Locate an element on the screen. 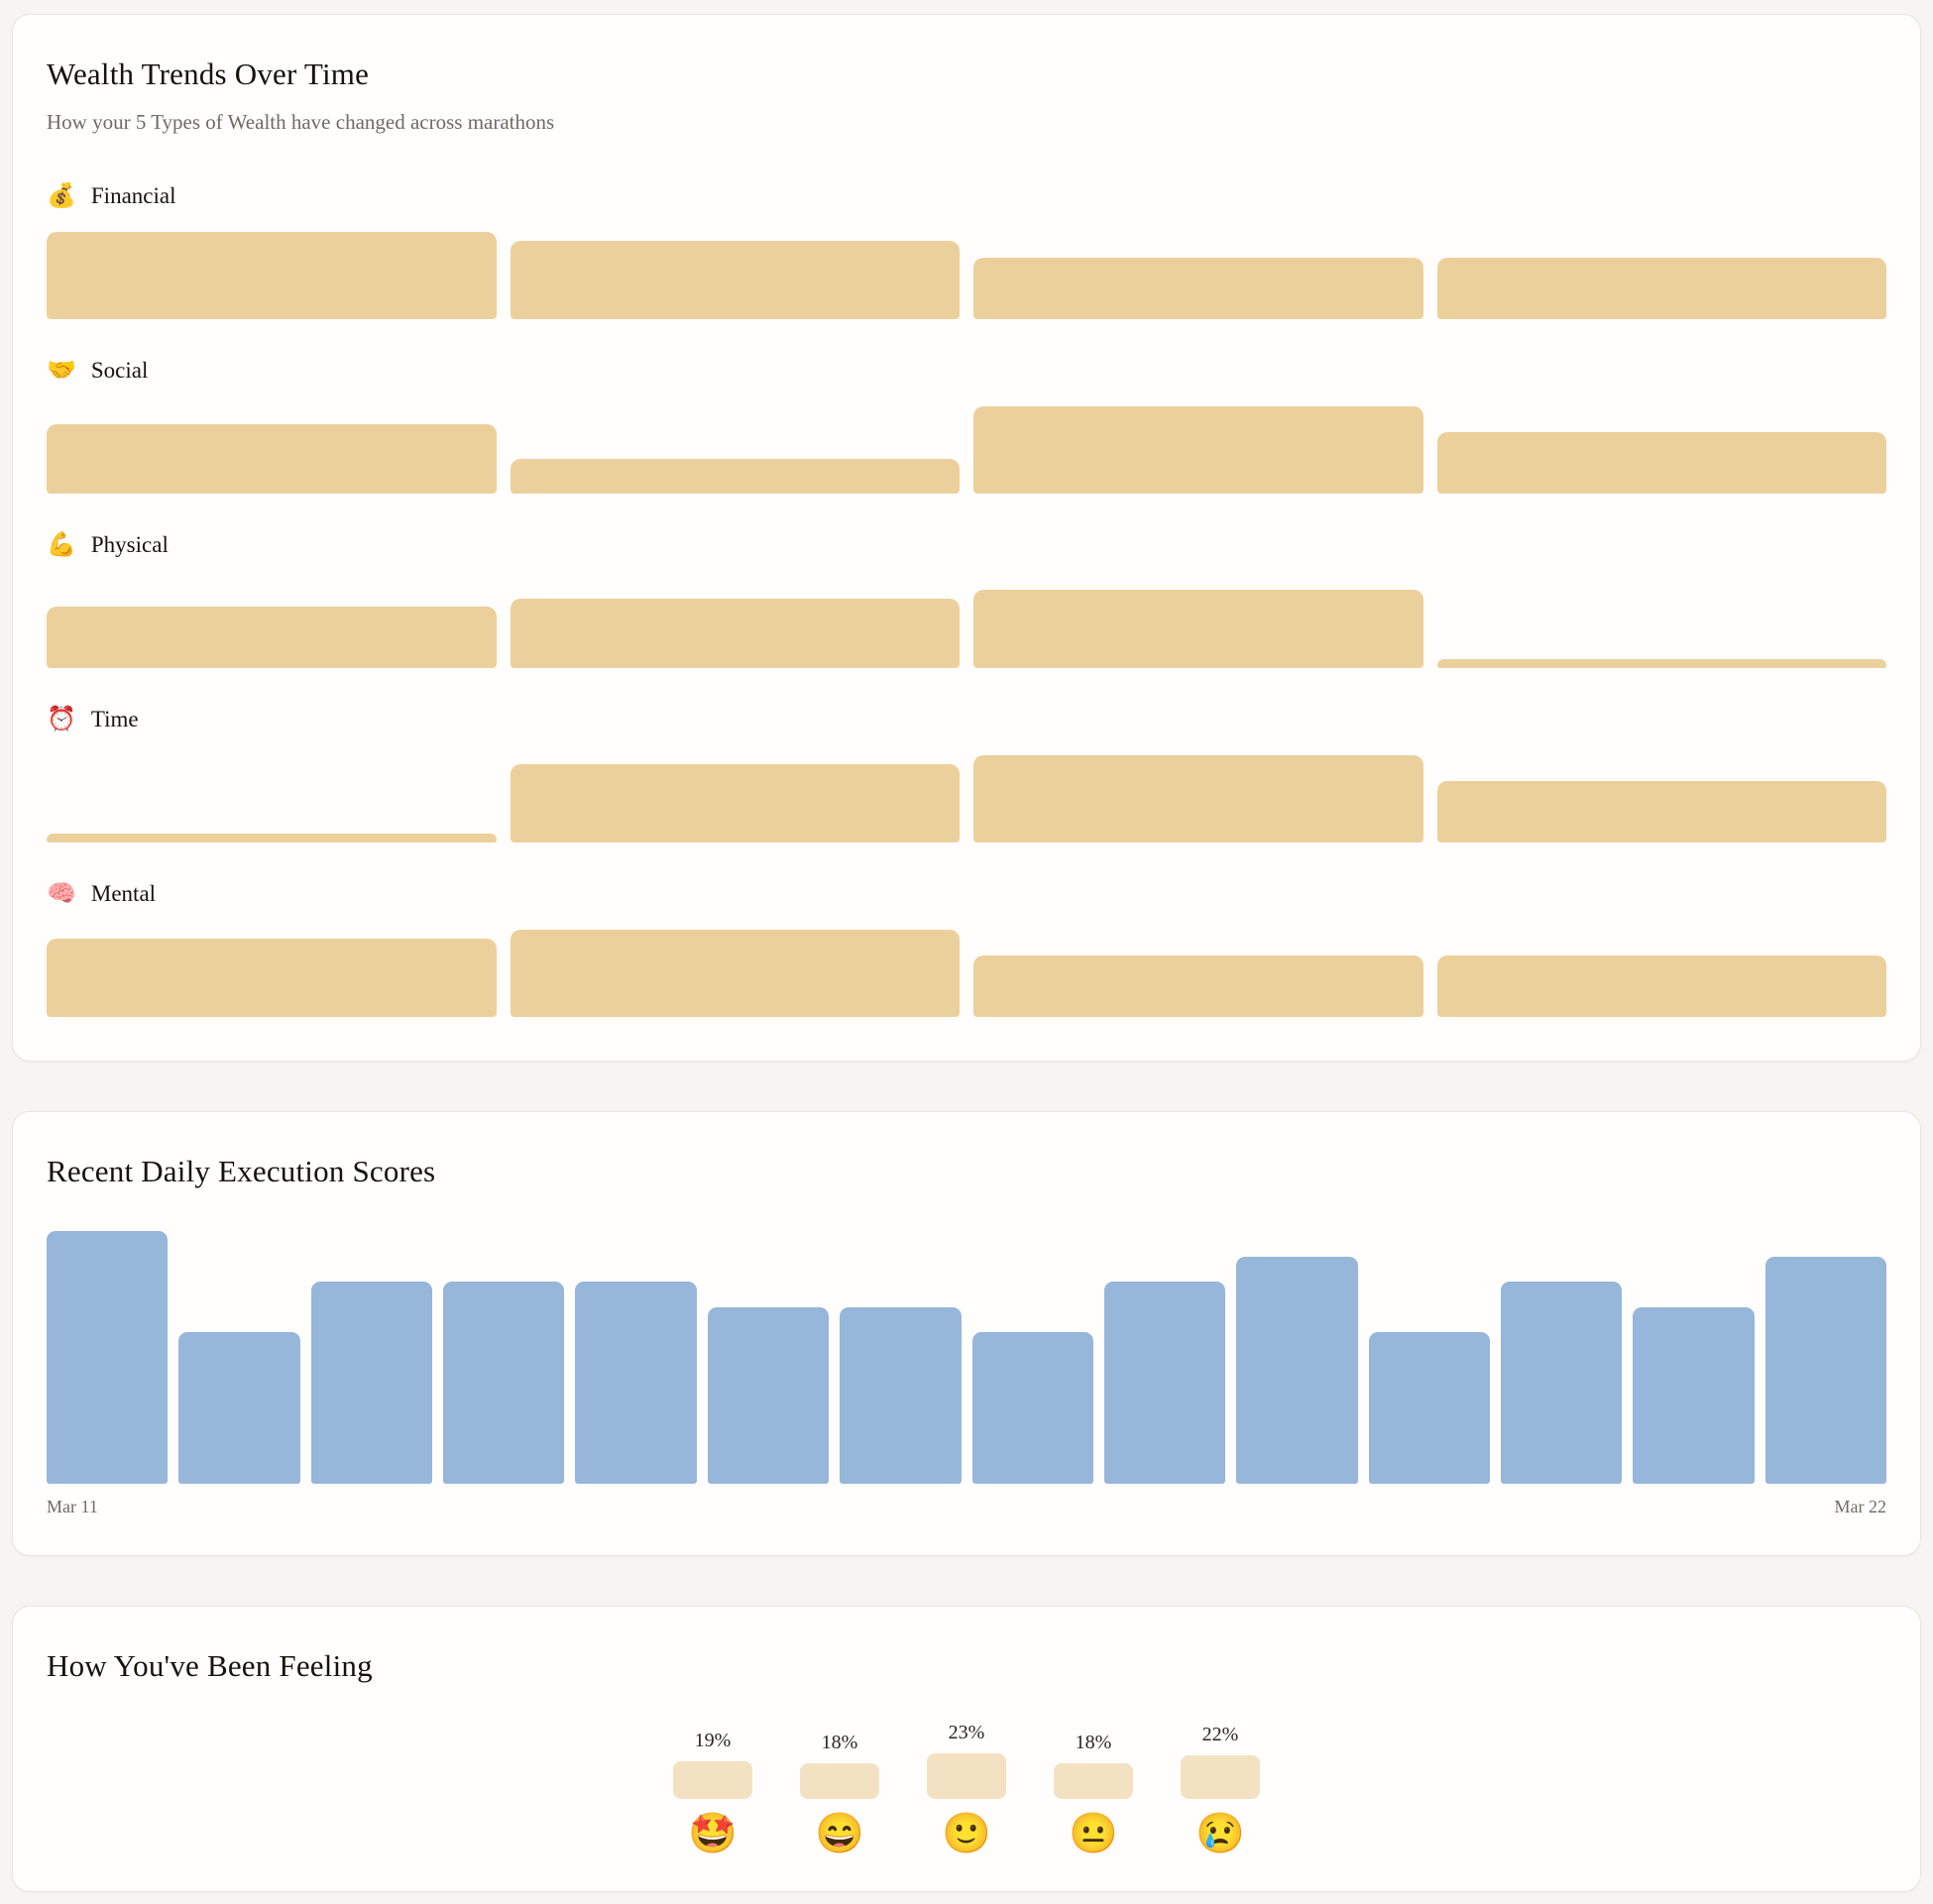 The height and width of the screenshot is (1904, 1933). grinning-face-icon: 😄 is located at coordinates (839, 1833).